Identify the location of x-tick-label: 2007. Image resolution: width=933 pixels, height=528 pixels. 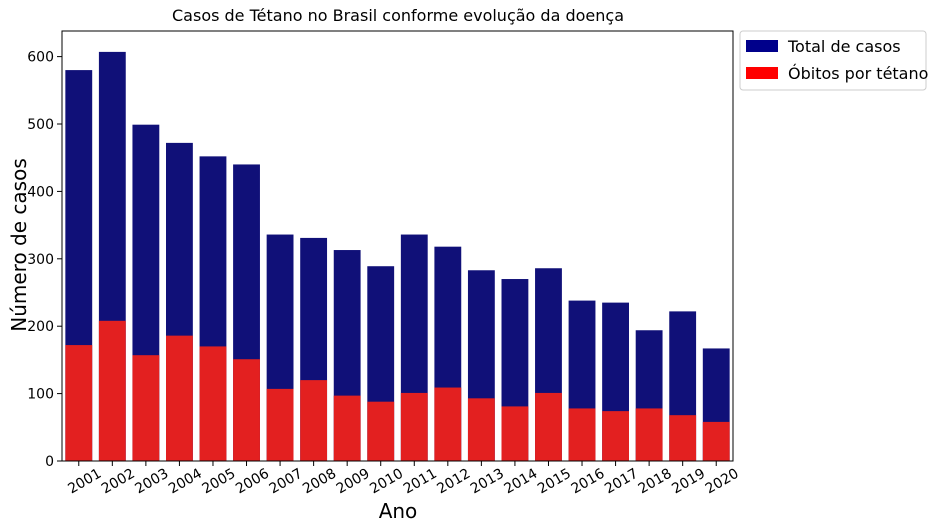
(286, 482).